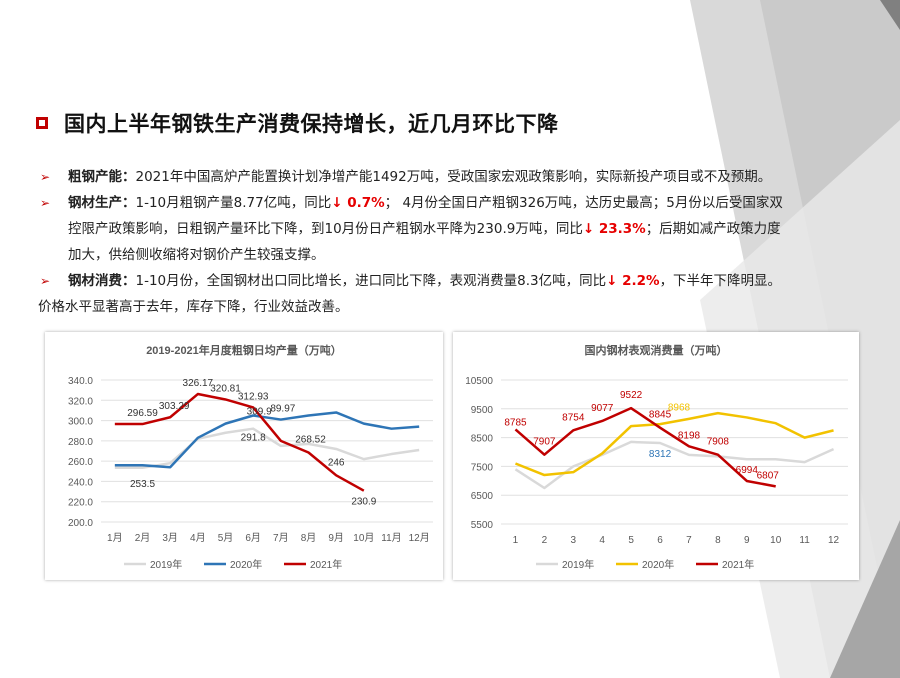 Image resolution: width=900 pixels, height=678 pixels. Describe the element at coordinates (102, 281) in the screenshot. I see `bullet-label: 钢材消费：` at that location.